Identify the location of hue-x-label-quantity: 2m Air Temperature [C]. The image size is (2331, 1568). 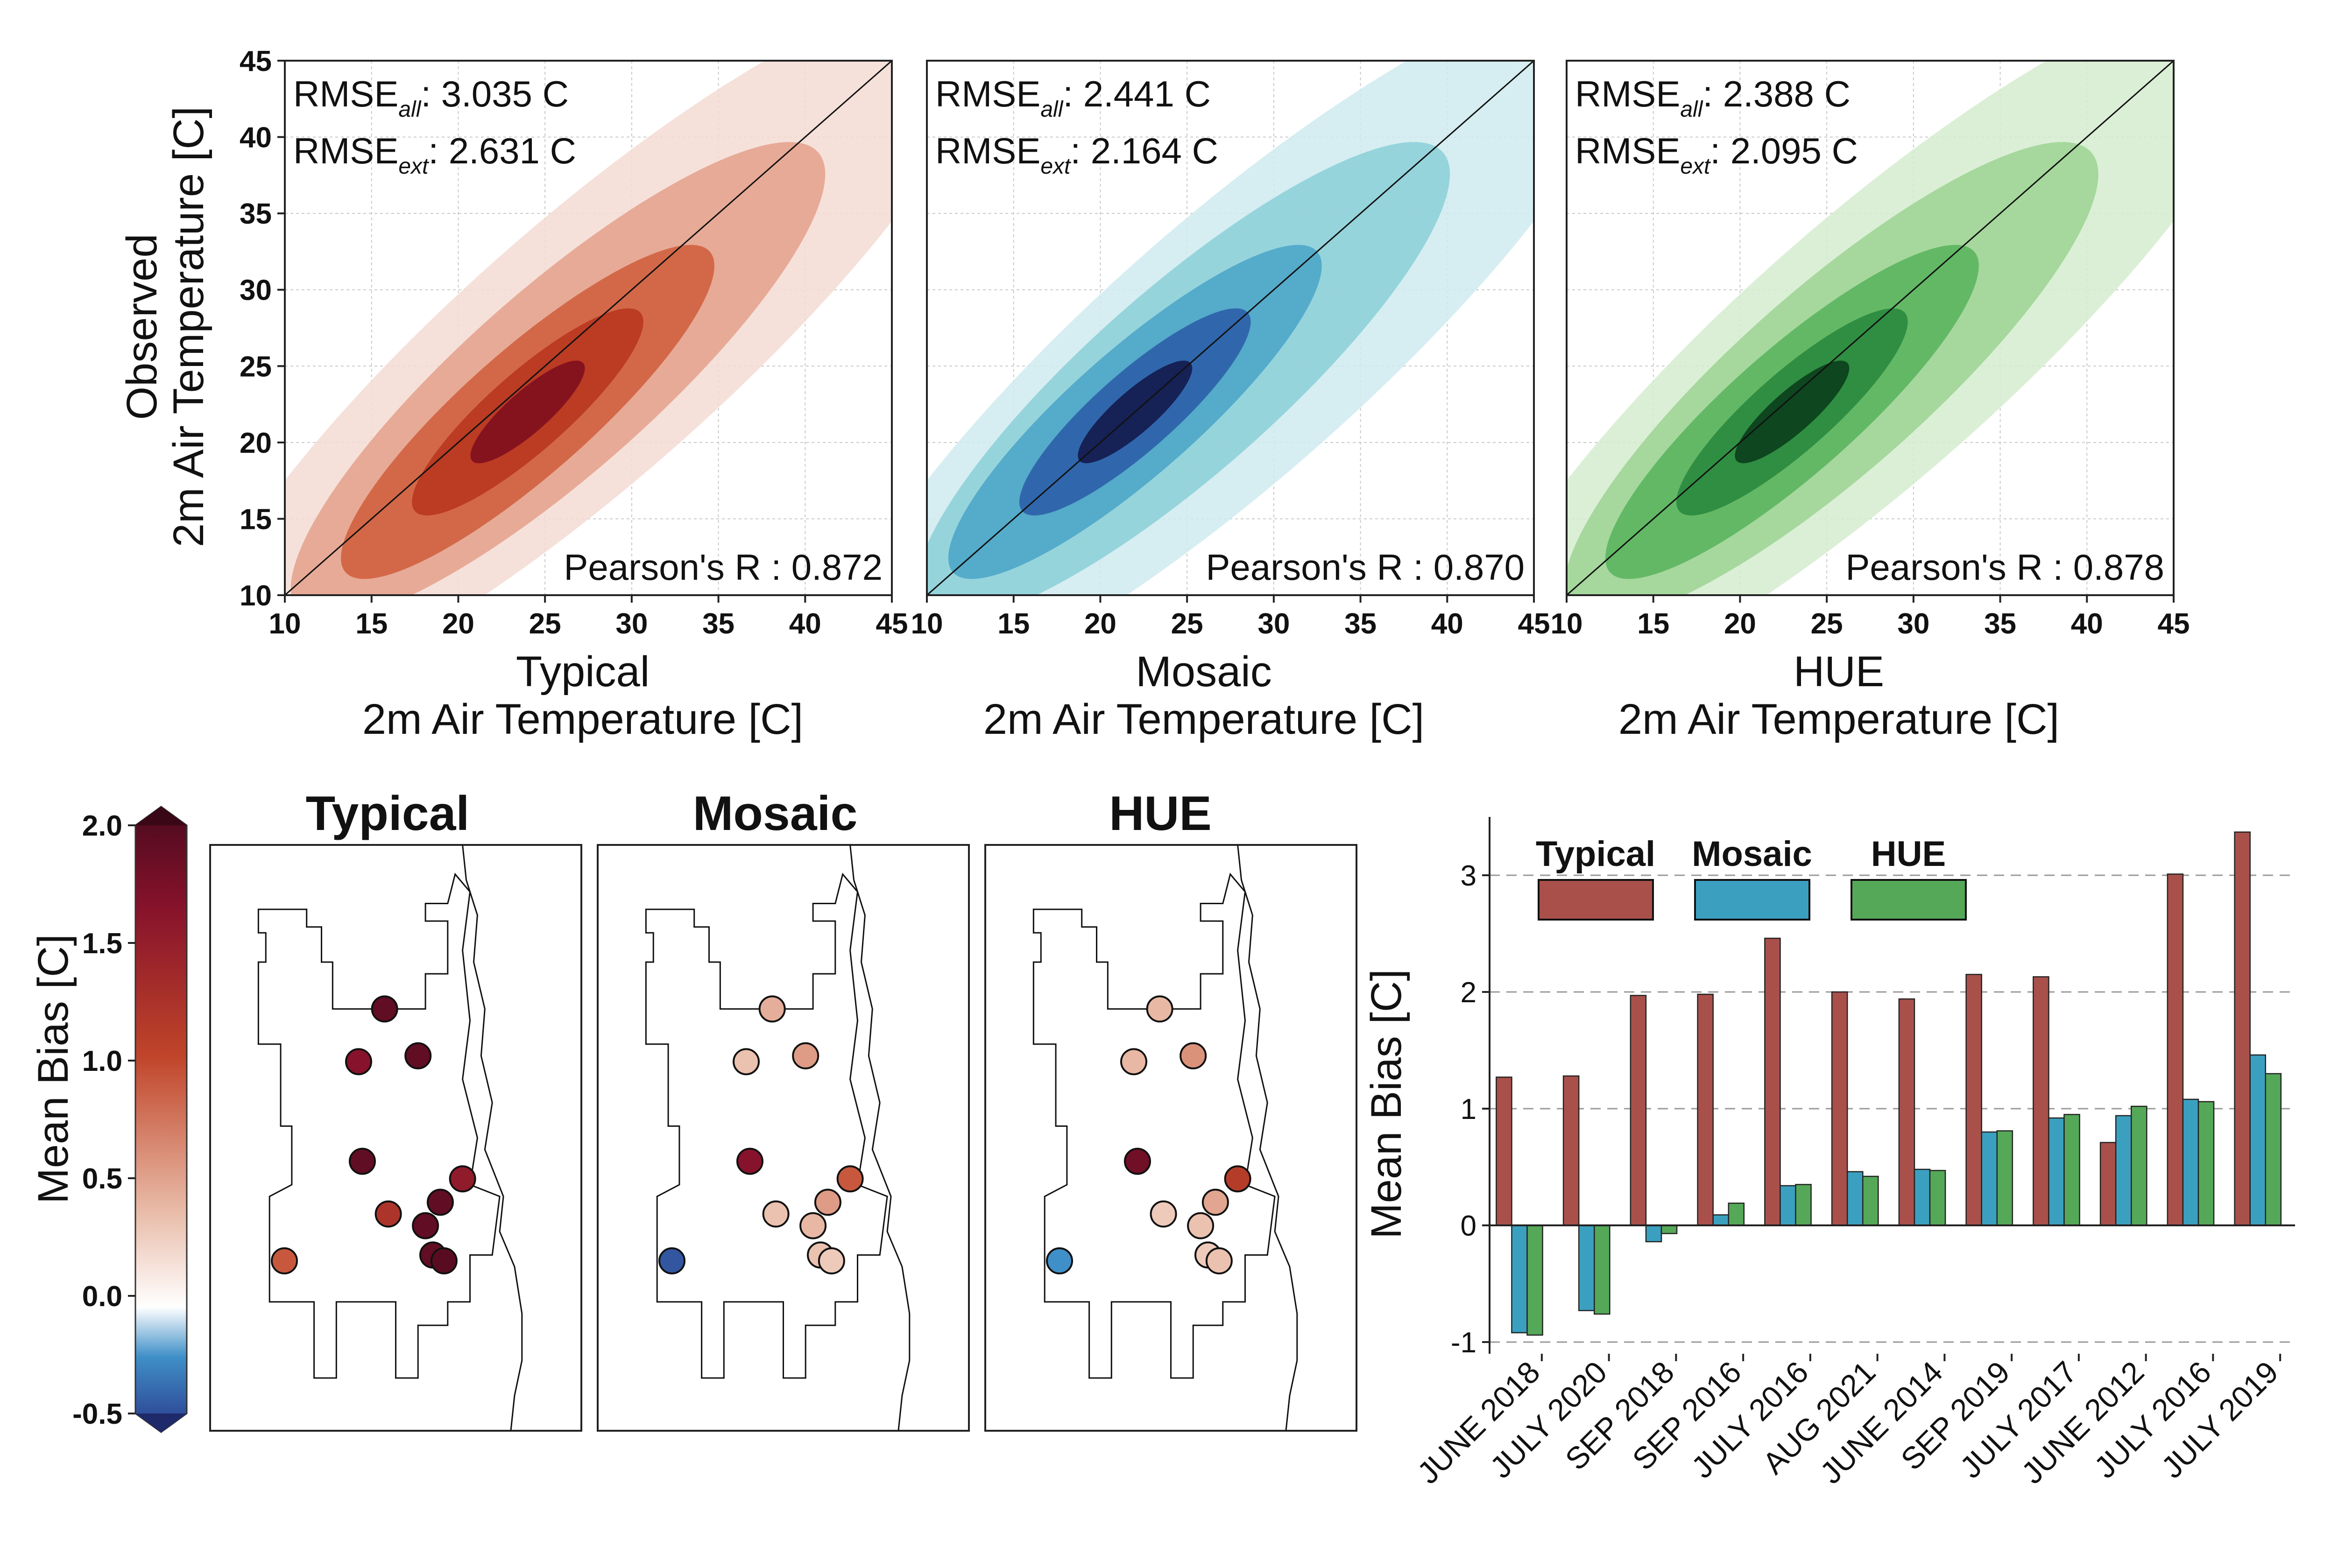
(1838, 719).